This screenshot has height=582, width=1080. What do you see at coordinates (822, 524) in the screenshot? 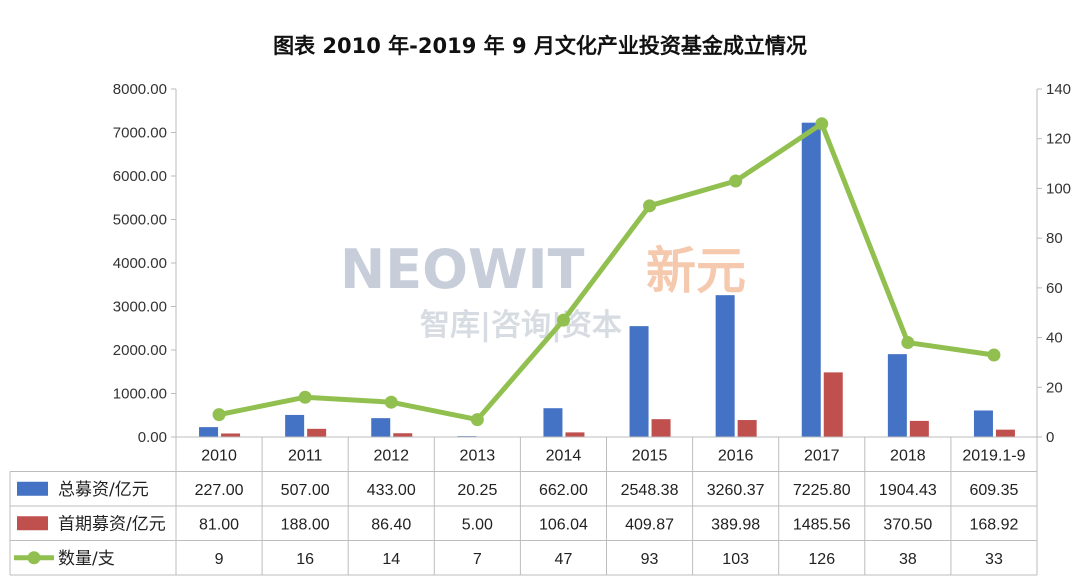
I see `data-cell: 1485.56` at bounding box center [822, 524].